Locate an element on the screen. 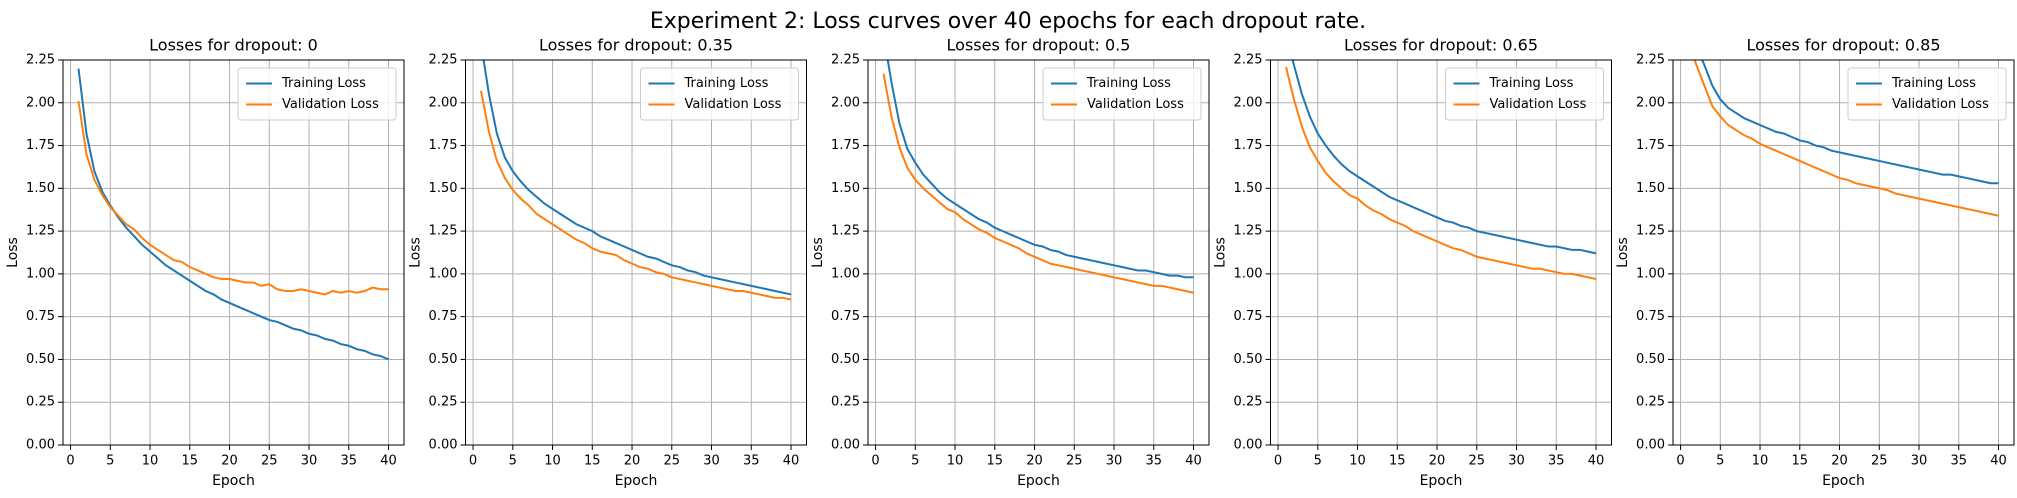 This screenshot has width=2017, height=498. subplot-title: Losses for dropout: 0.85 is located at coordinates (1843, 45).